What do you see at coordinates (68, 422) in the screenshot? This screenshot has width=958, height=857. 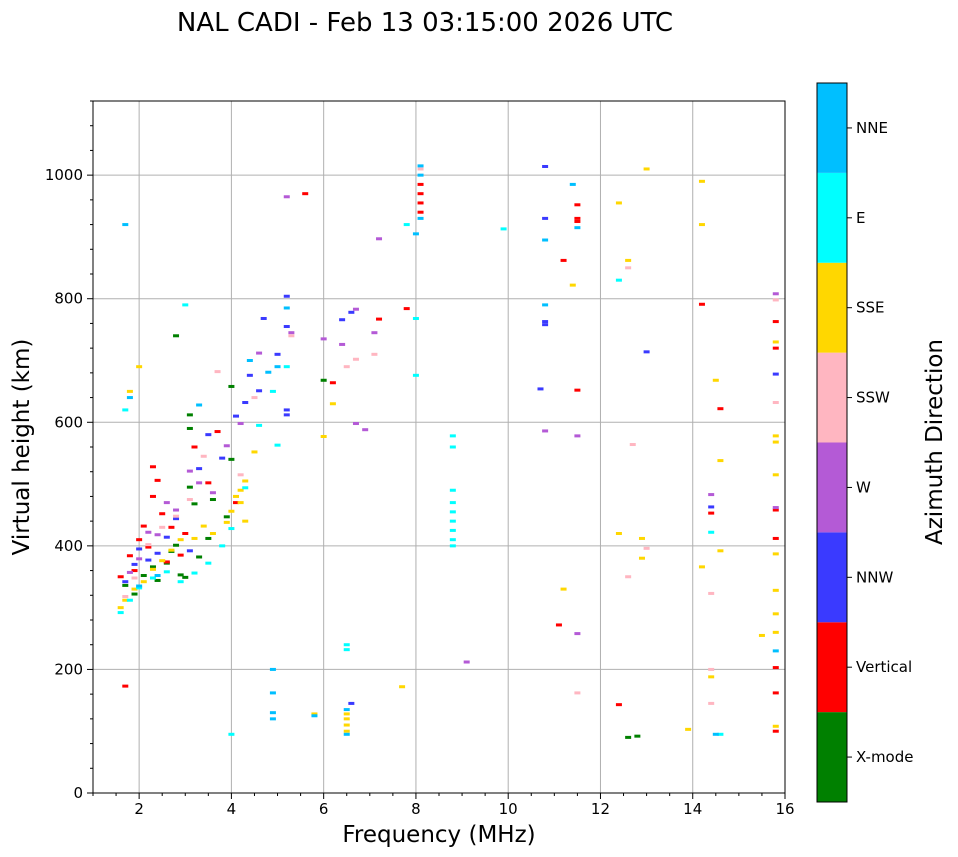 I see `y-tick-label: 600` at bounding box center [68, 422].